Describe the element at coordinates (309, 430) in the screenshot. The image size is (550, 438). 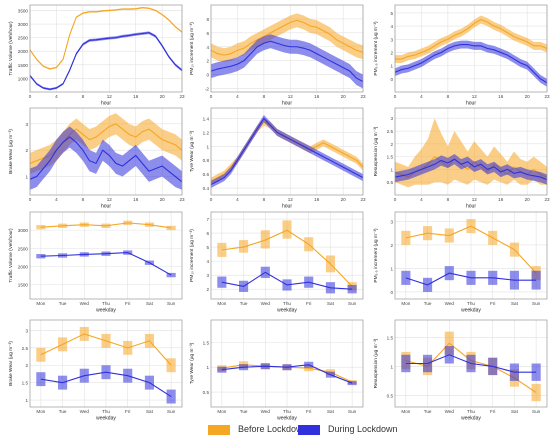
I see `legend-swatch-during` at that location.